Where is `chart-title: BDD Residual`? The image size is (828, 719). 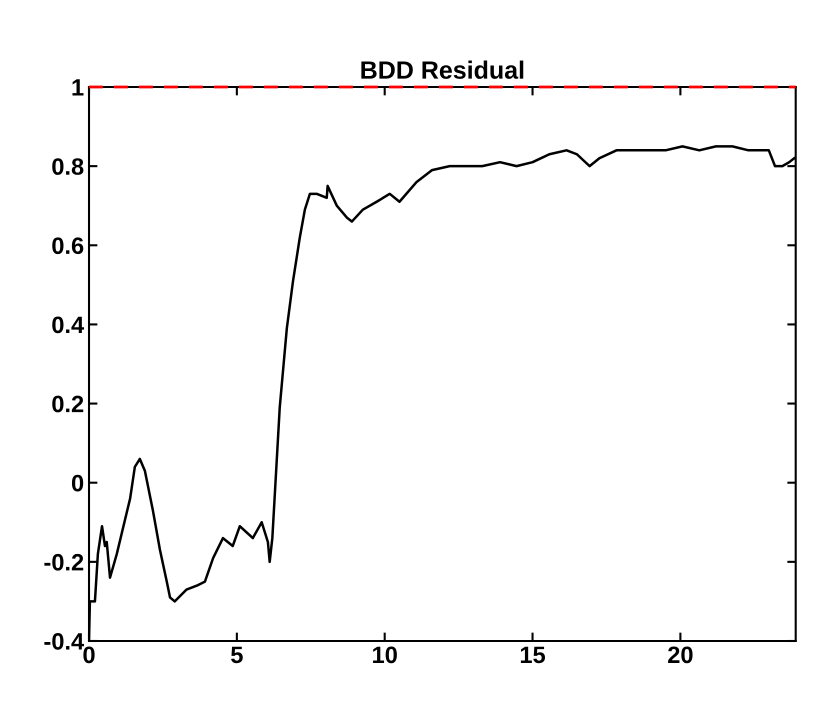 chart-title: BDD Residual is located at coordinates (442, 69).